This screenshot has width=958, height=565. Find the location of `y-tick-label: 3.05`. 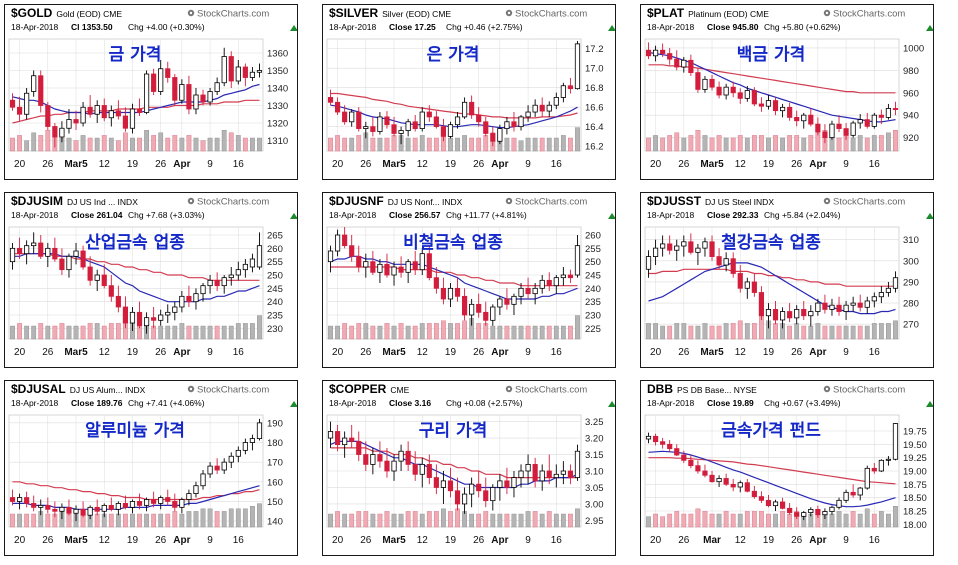

y-tick-label: 3.05 is located at coordinates (594, 488).